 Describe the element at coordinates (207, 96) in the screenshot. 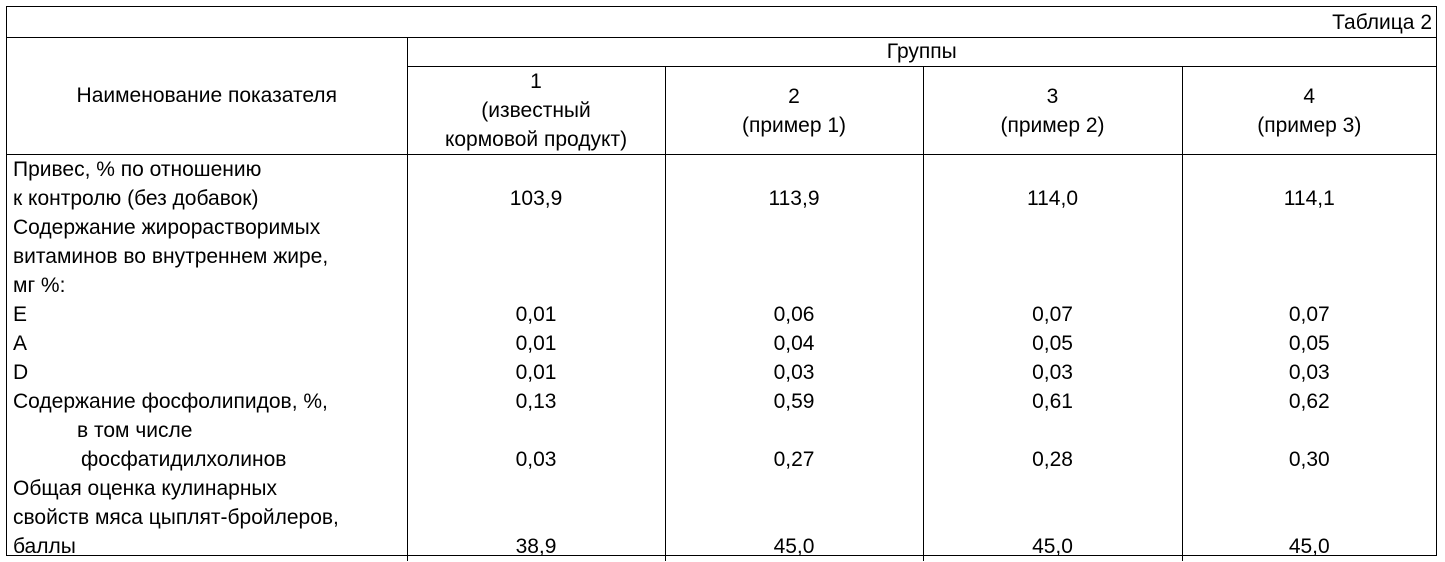

I see `indicator-header: Наименование показателя` at that location.